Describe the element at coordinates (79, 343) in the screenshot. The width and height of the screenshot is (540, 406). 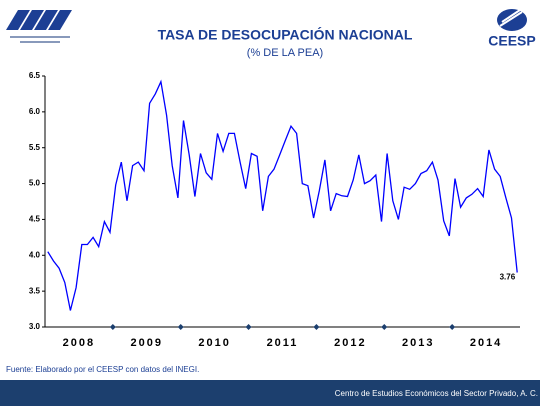
I see `x-year-label: 2008` at that location.